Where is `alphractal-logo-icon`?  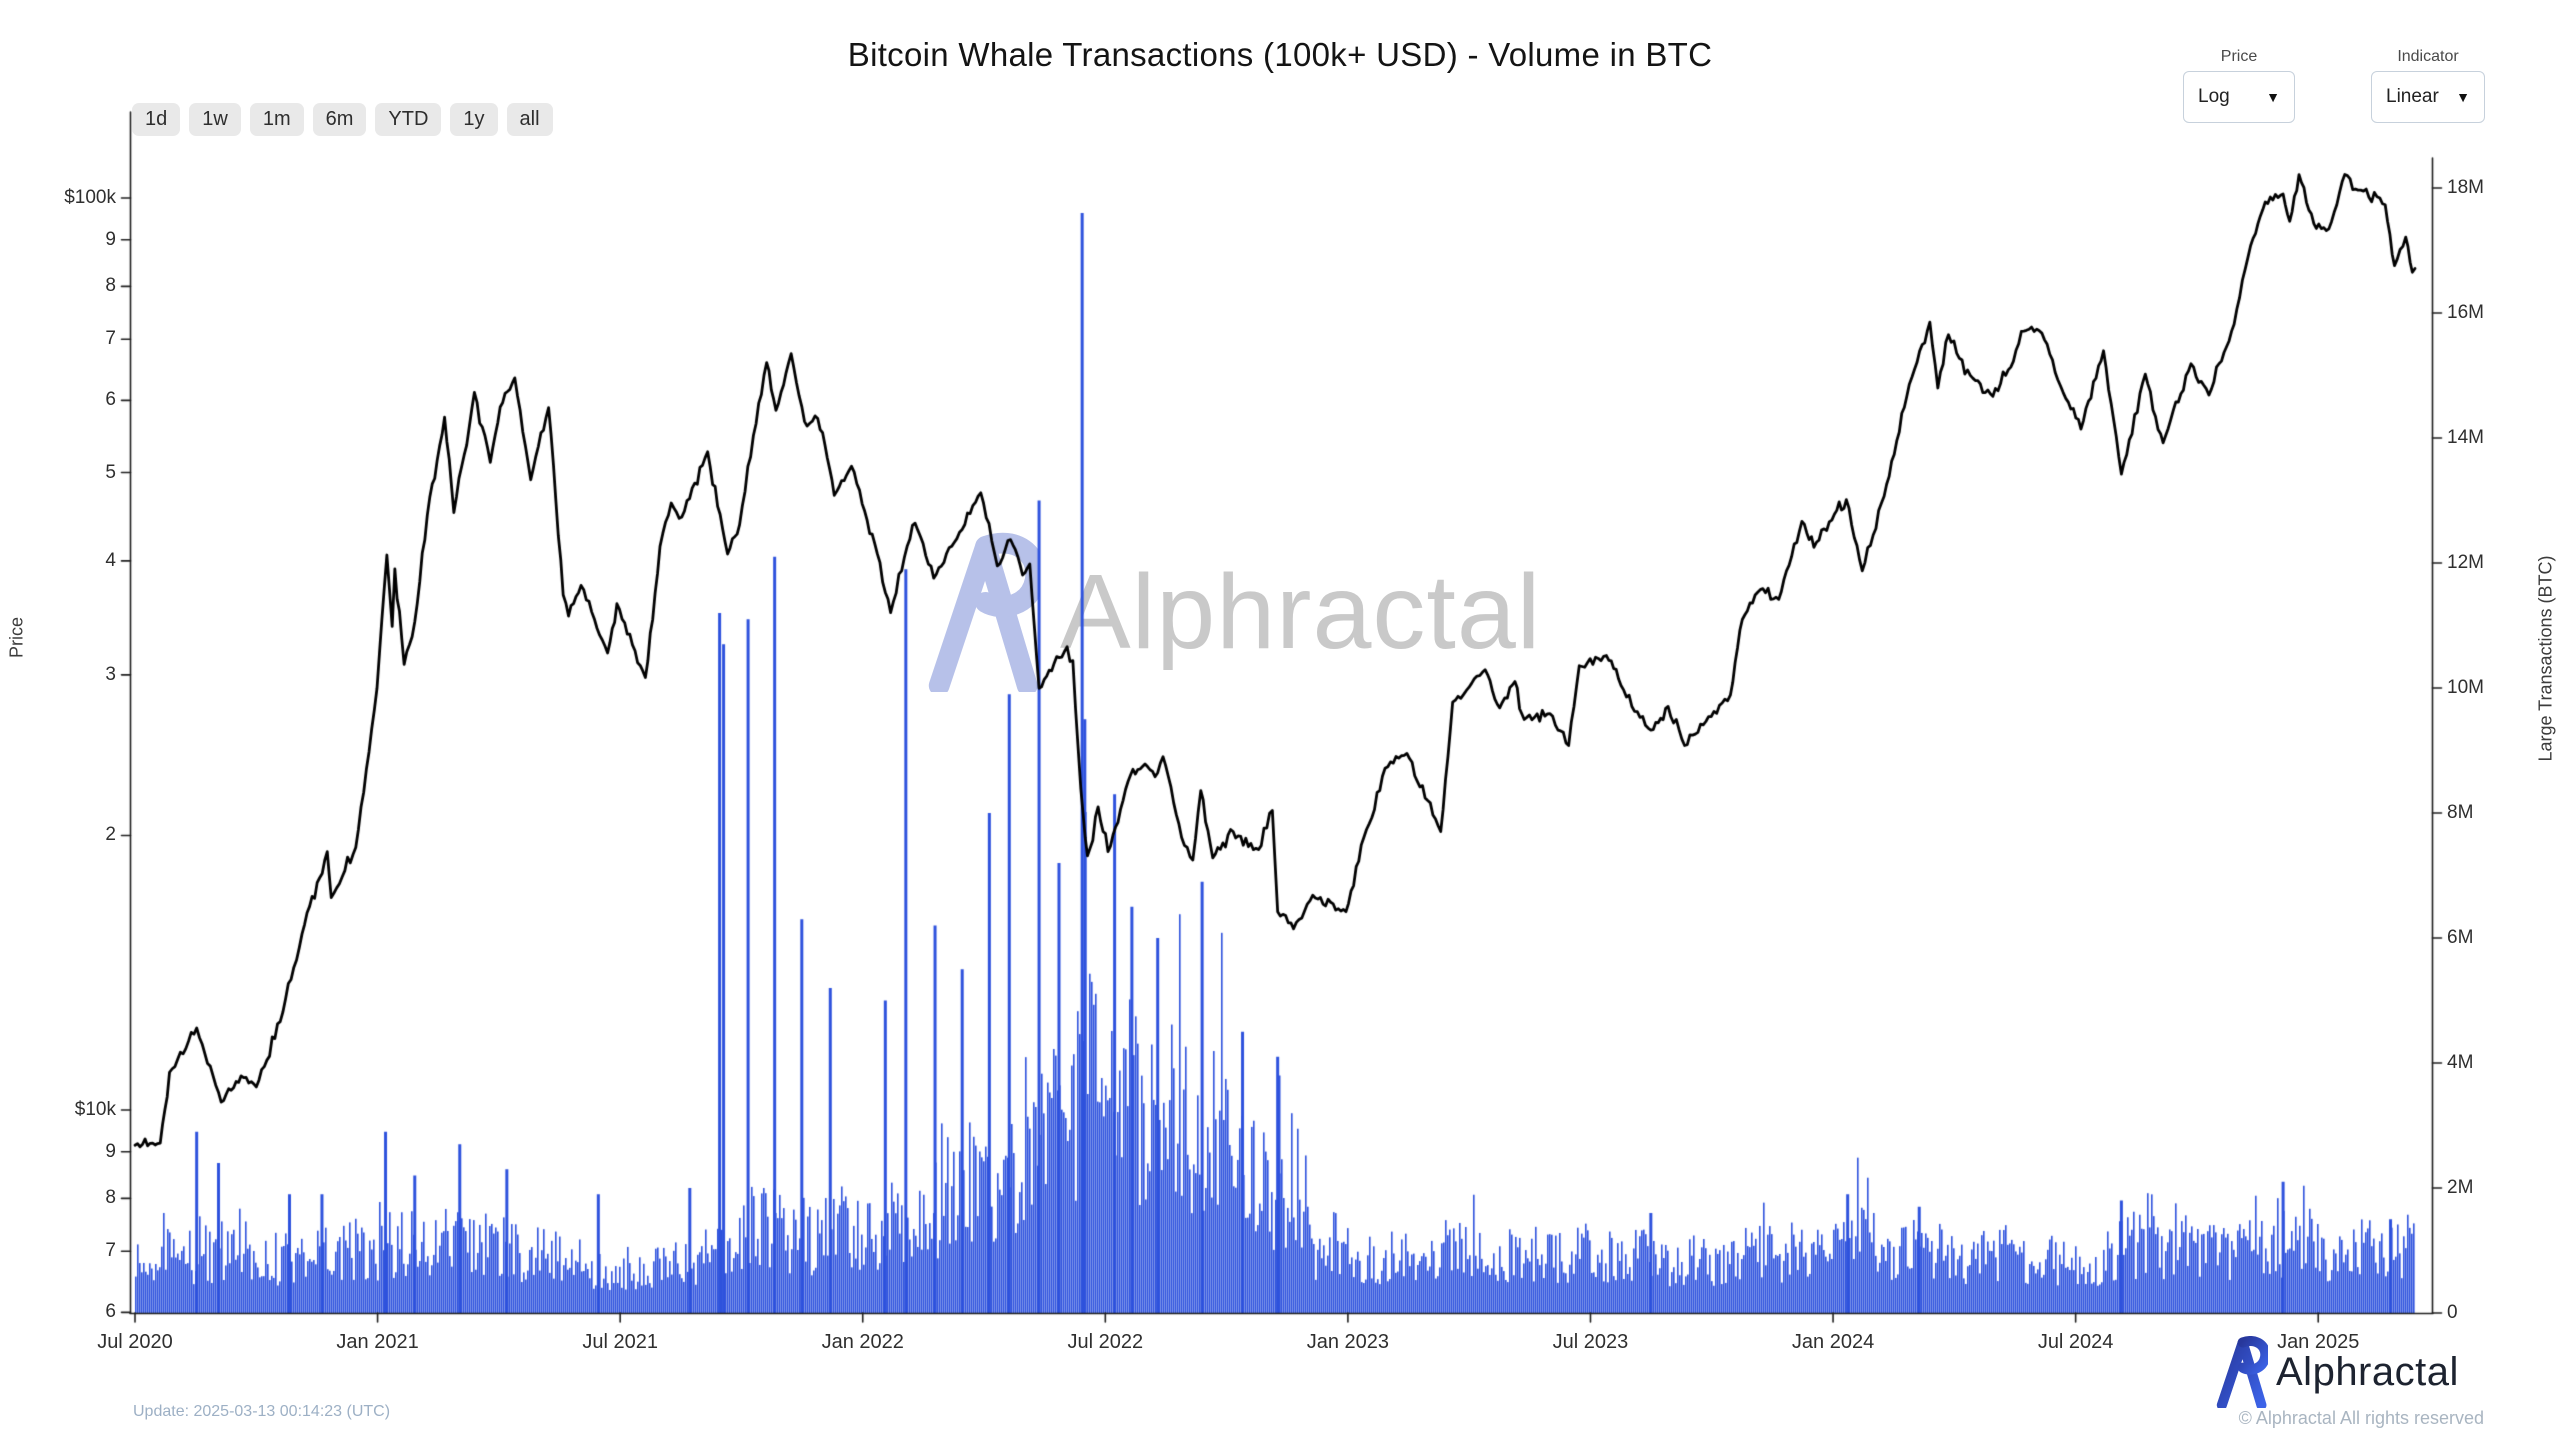 alphractal-logo-icon is located at coordinates (2242, 1372).